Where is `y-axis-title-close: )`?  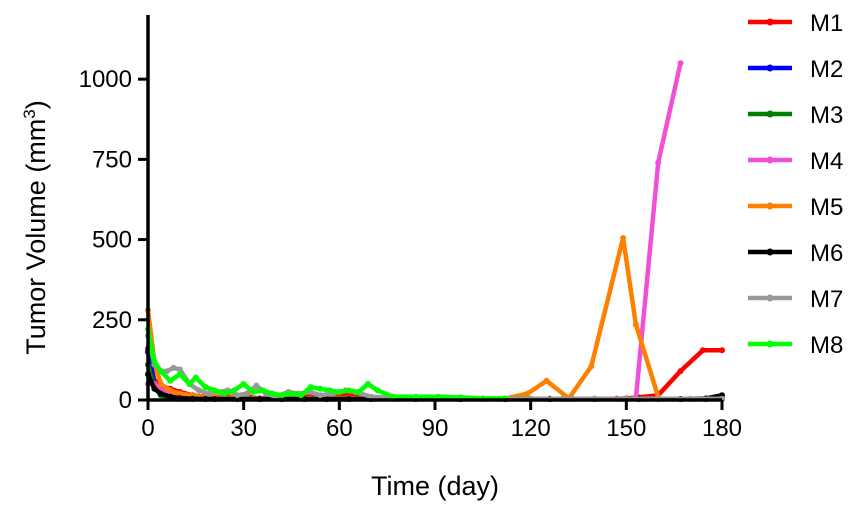 y-axis-title-close: ) is located at coordinates (36, 104).